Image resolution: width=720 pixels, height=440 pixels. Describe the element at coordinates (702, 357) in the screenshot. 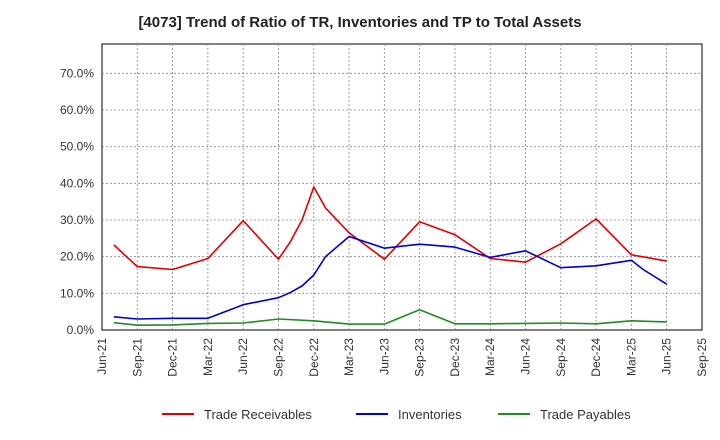

I see `x-tick-label: Sep-25` at that location.